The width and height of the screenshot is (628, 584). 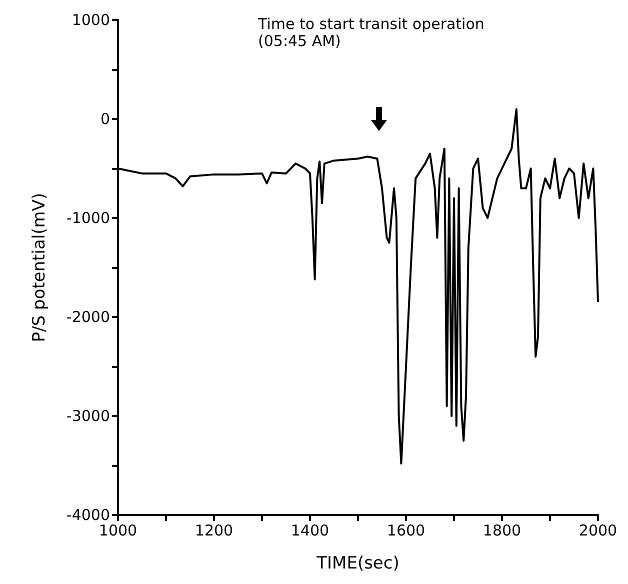 What do you see at coordinates (40, 267) in the screenshot?
I see `y-axis-title: P/S potential(mV)` at bounding box center [40, 267].